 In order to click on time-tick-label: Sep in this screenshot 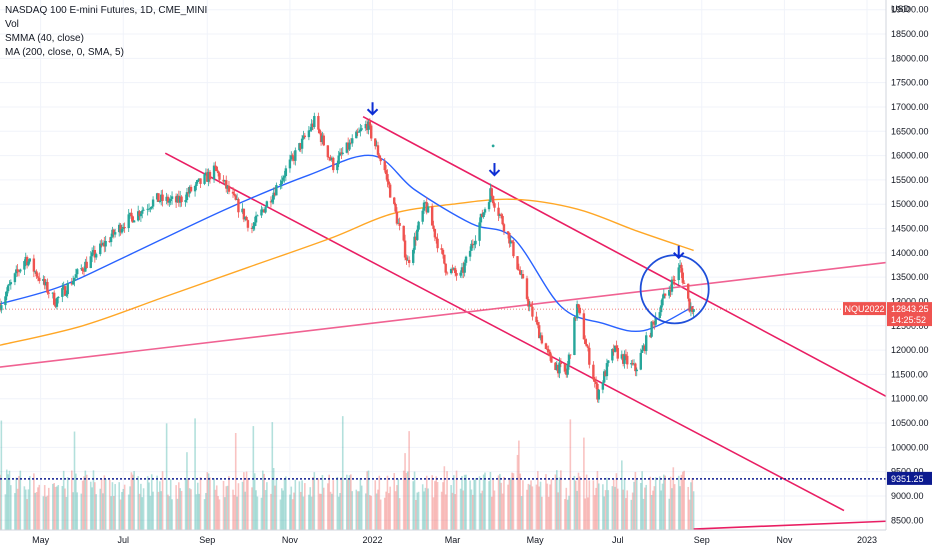, I will do `click(702, 540)`.